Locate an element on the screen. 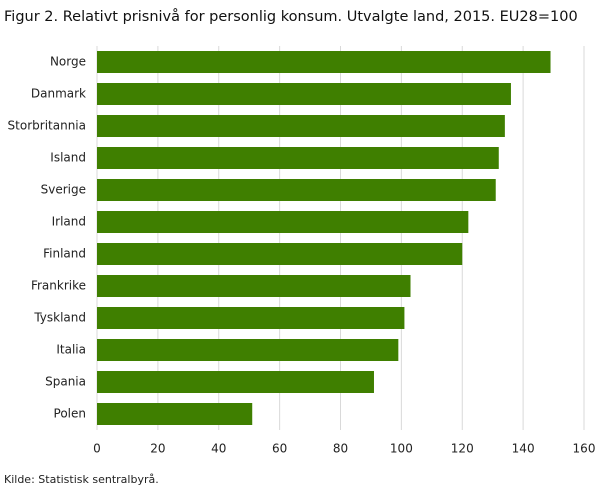 This screenshot has height=488, width=608. y-tick-label: Spania is located at coordinates (65, 382).